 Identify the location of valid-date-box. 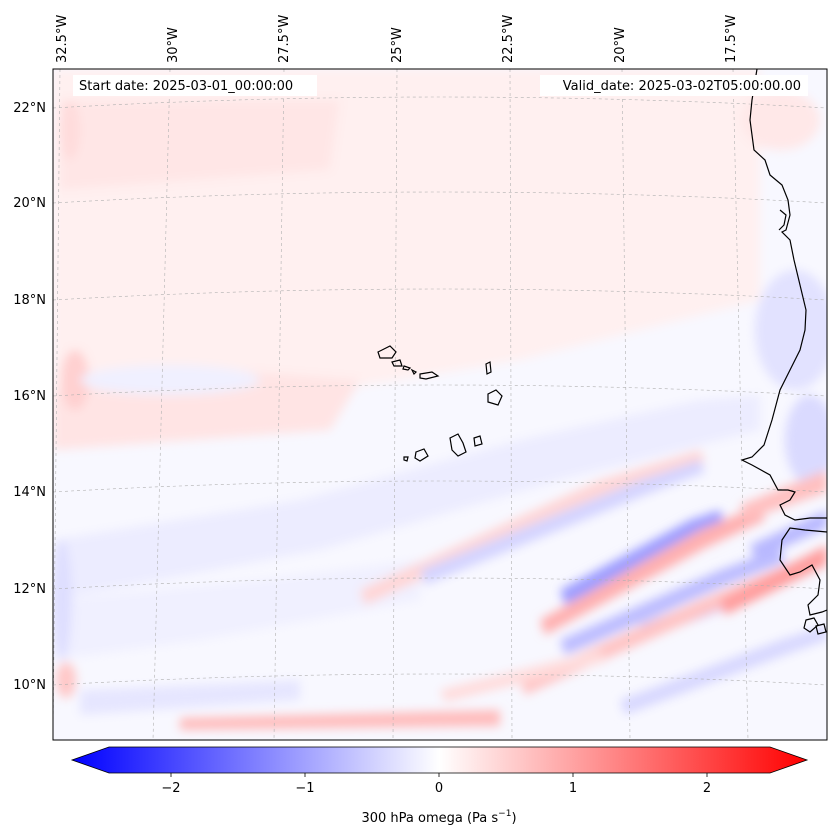
(674, 85).